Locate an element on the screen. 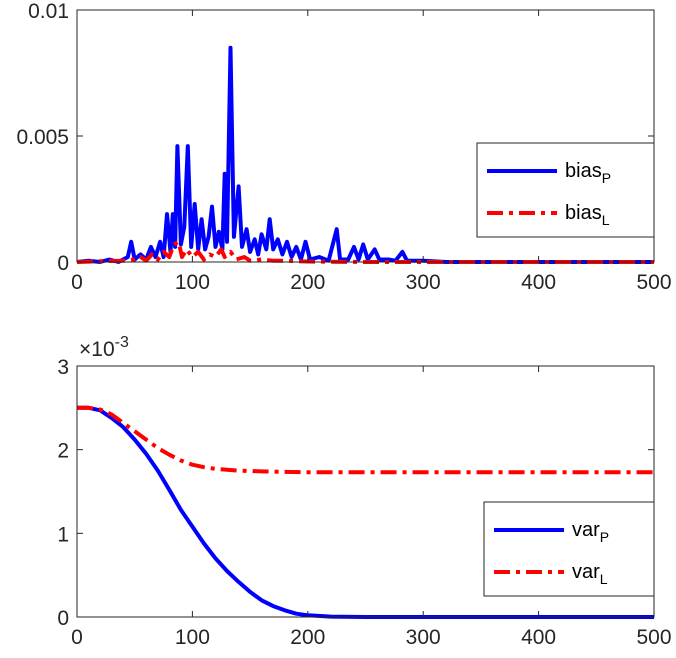 The width and height of the screenshot is (676, 658). exponent-power: -3 is located at coordinates (122, 342).